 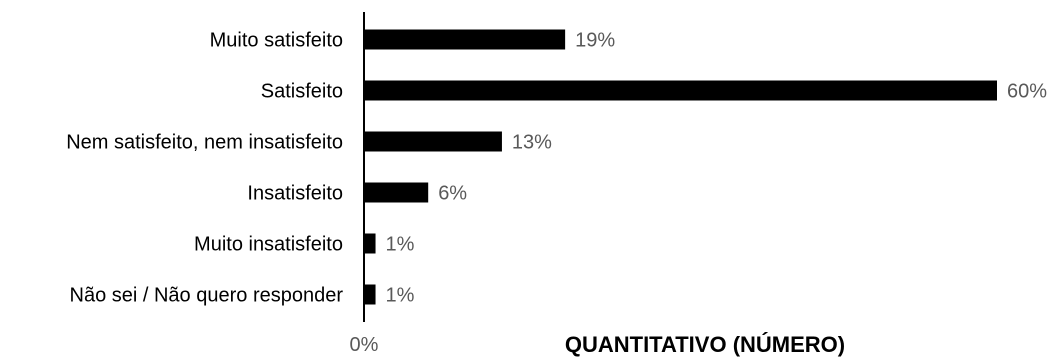 What do you see at coordinates (705, 344) in the screenshot?
I see `x-axis-title: QUANTITATIVO (NÚMERO)` at bounding box center [705, 344].